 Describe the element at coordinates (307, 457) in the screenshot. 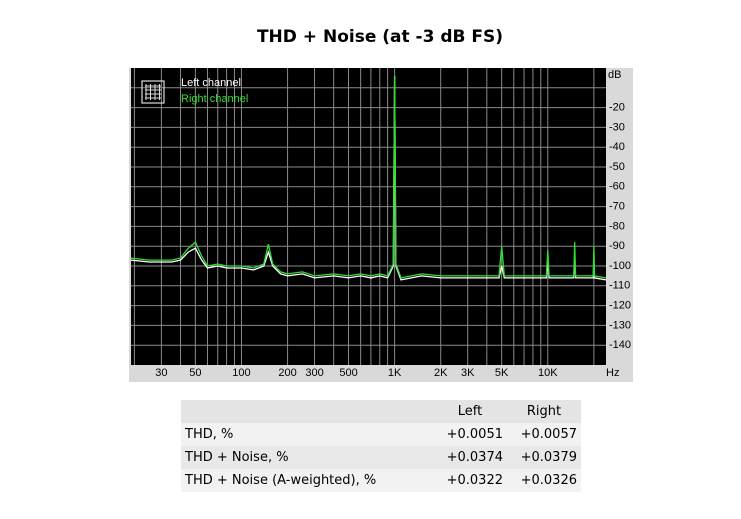

I see `label-cell: THD + Noise, %` at that location.